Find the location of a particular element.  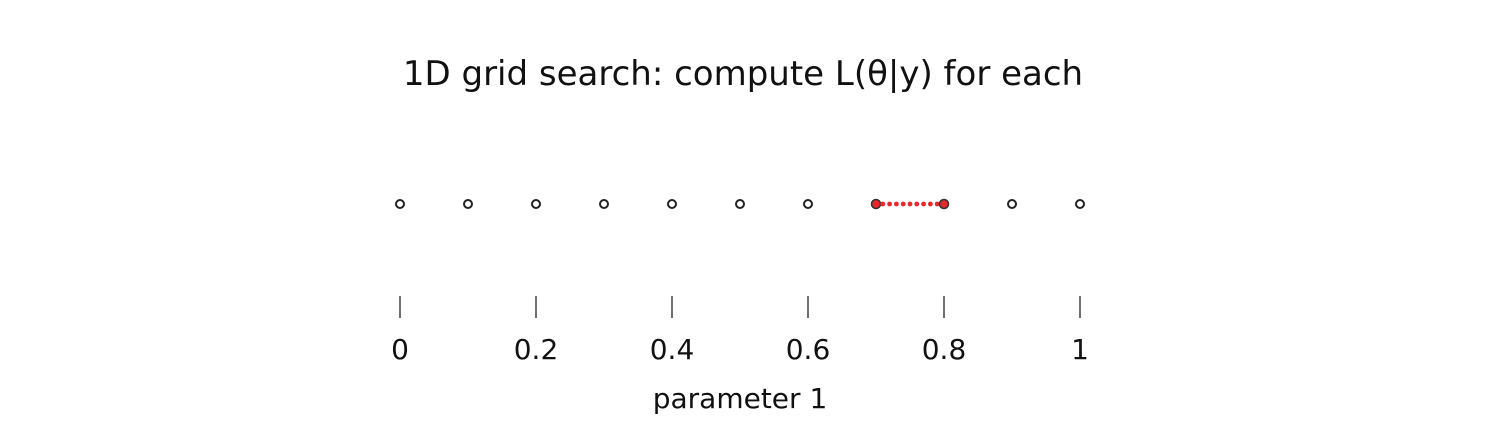

x-axis: 0 0.2 0.4 0.6 0.8 1 is located at coordinates (740, 331).